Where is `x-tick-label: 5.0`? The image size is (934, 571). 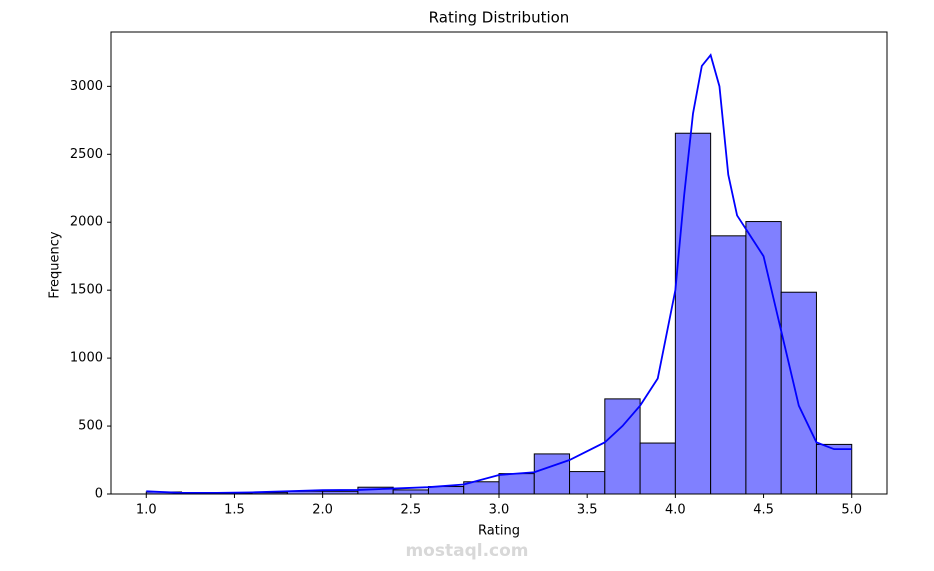
x-tick-label: 5.0 is located at coordinates (851, 510).